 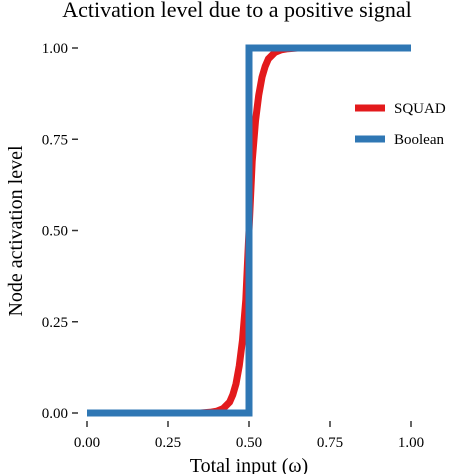 What do you see at coordinates (249, 464) in the screenshot?
I see `x-axis-label: Total input (ω)` at bounding box center [249, 464].